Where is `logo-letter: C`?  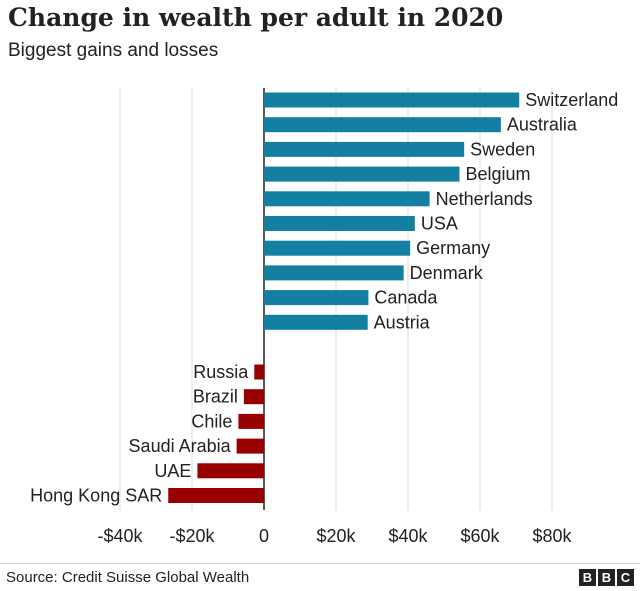 logo-letter: C is located at coordinates (625, 577).